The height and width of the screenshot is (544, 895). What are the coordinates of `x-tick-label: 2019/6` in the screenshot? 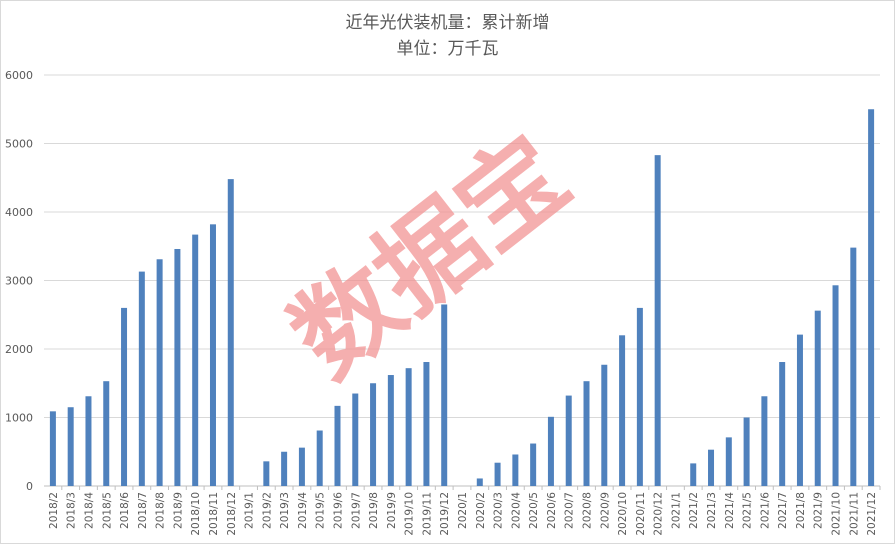 It's located at (338, 510).